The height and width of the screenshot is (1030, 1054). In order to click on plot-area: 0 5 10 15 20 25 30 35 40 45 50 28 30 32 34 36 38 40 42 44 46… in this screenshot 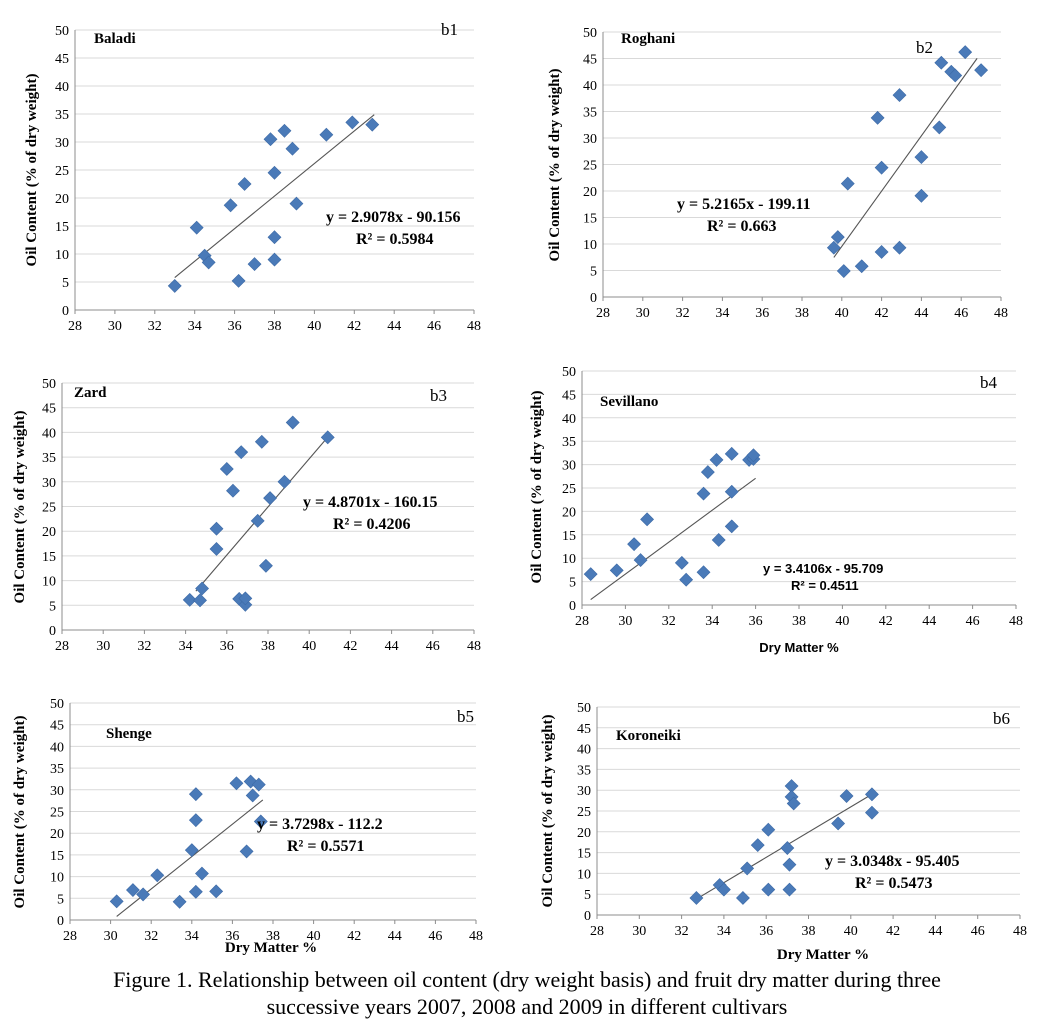, I will do `click(261, 515)`.